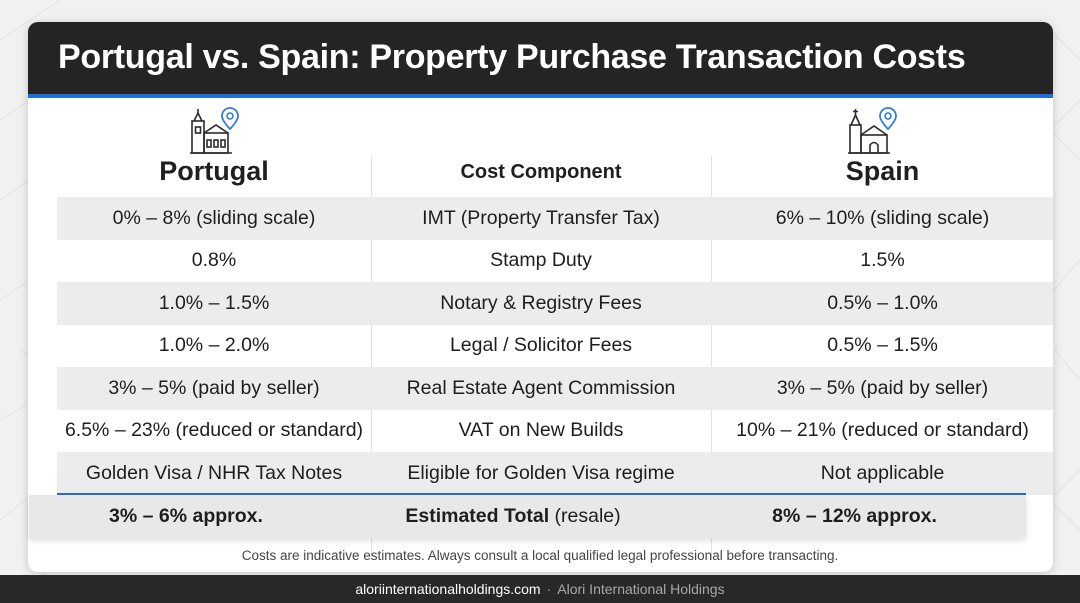  Describe the element at coordinates (882, 387) in the screenshot. I see `spain-cell: 3% – 5% (paid by seller)` at that location.